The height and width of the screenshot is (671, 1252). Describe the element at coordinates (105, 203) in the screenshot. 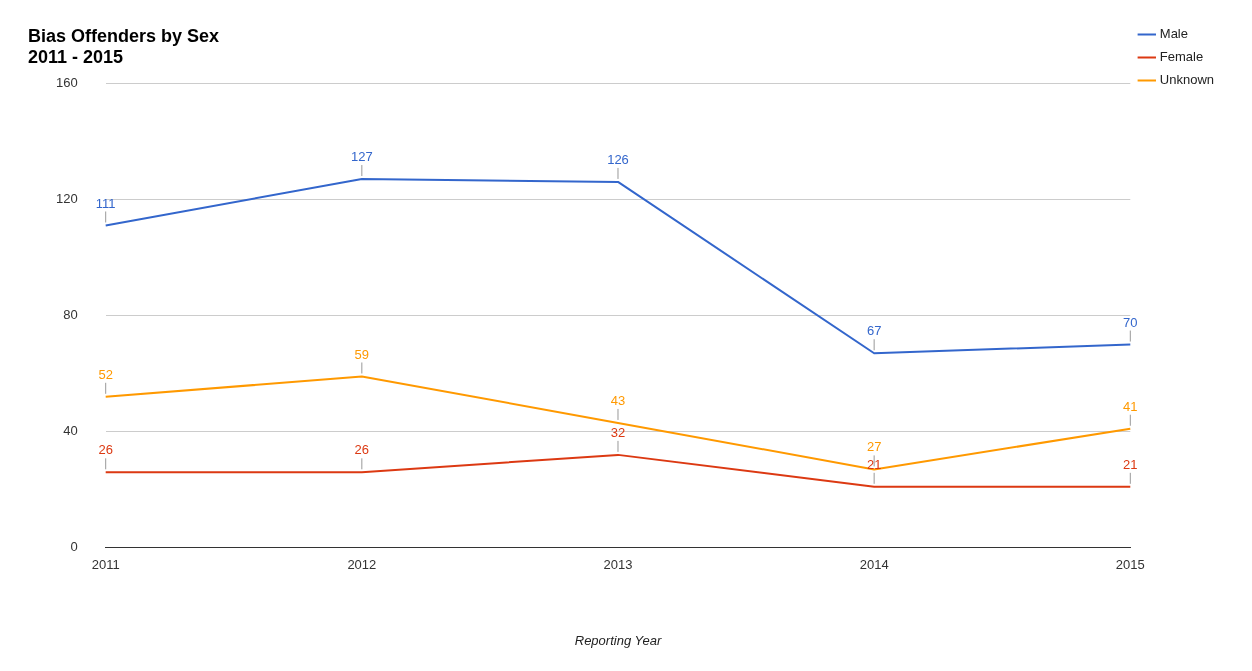

I see `data-label: 111` at that location.